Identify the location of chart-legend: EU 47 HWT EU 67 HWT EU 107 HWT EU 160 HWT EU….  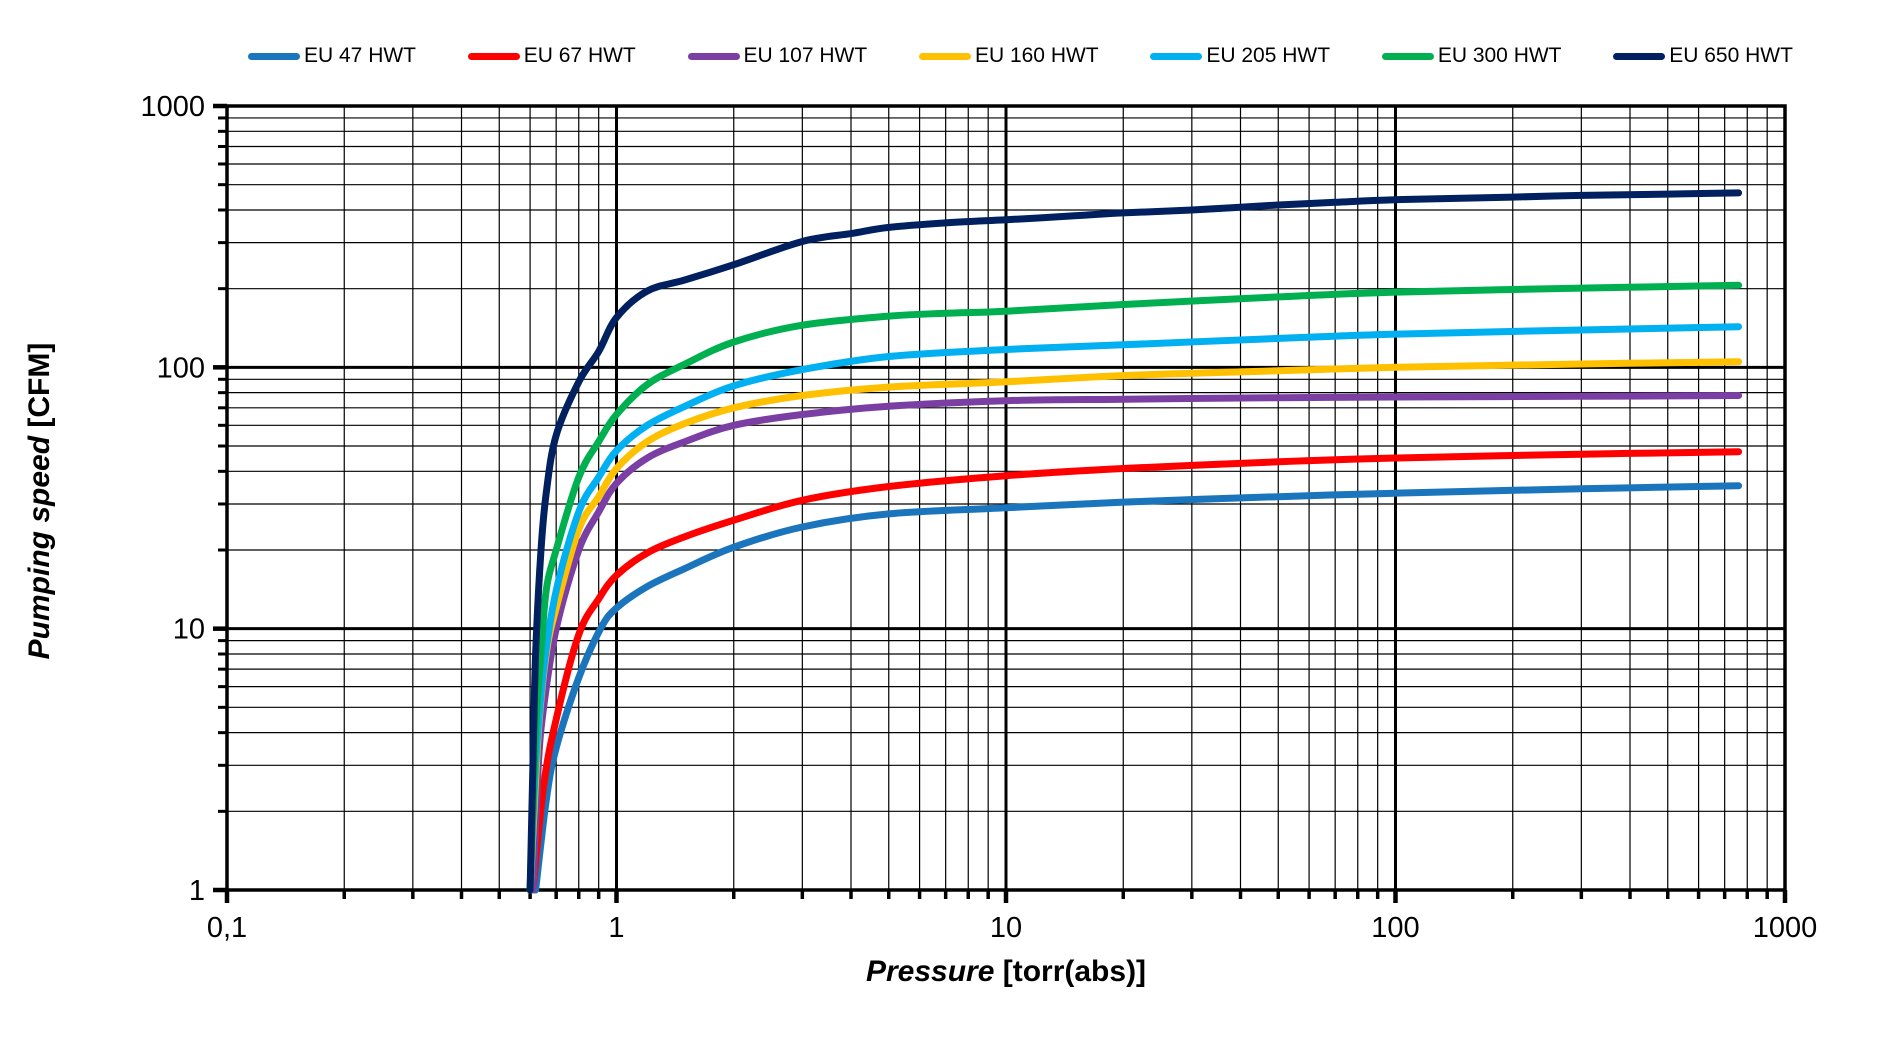
(1020, 56).